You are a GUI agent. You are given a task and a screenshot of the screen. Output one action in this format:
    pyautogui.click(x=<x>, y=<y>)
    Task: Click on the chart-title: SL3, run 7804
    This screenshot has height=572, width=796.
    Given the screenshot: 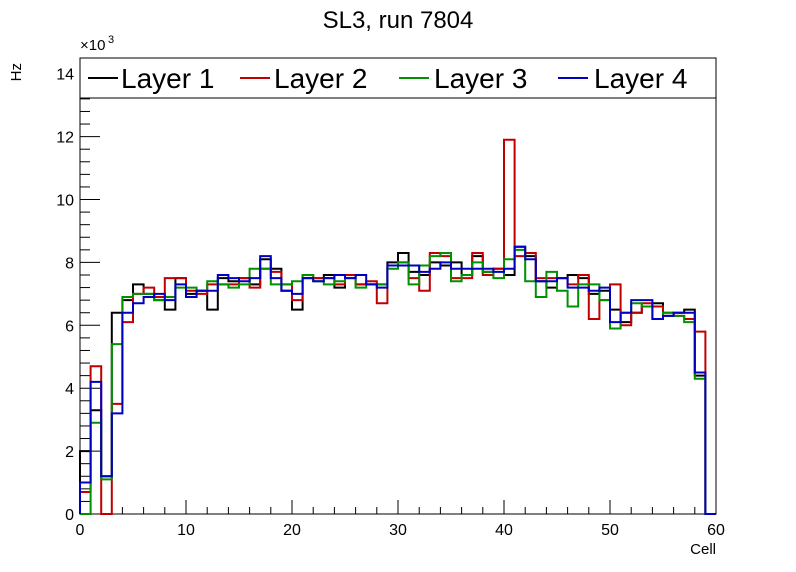 What is the action you would take?
    pyautogui.click(x=398, y=20)
    